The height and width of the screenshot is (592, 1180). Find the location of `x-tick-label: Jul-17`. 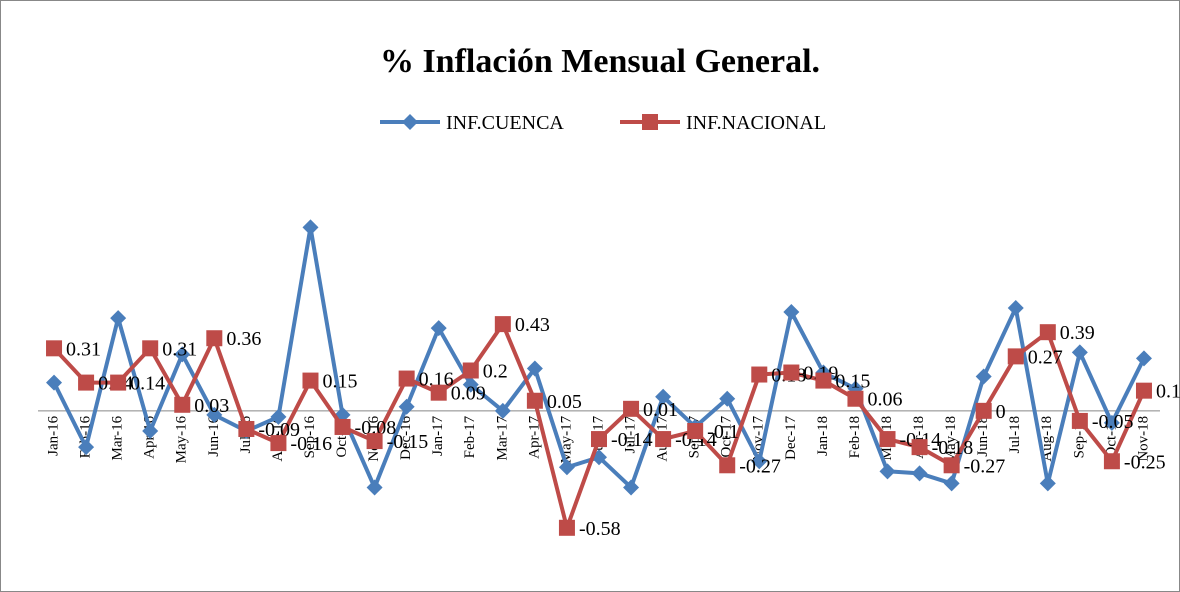

x-tick-label: Jul-17 is located at coordinates (630, 434).